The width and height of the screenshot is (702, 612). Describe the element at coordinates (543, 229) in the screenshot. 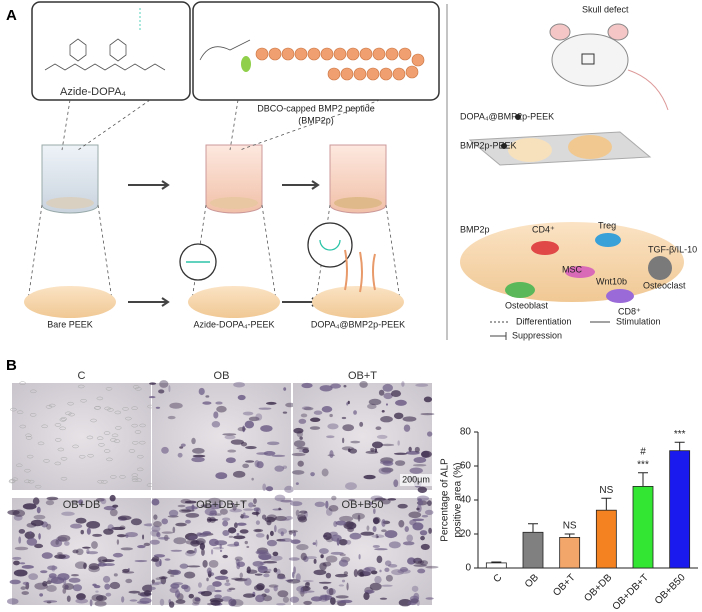

I see `node-label: CD4⁺` at that location.